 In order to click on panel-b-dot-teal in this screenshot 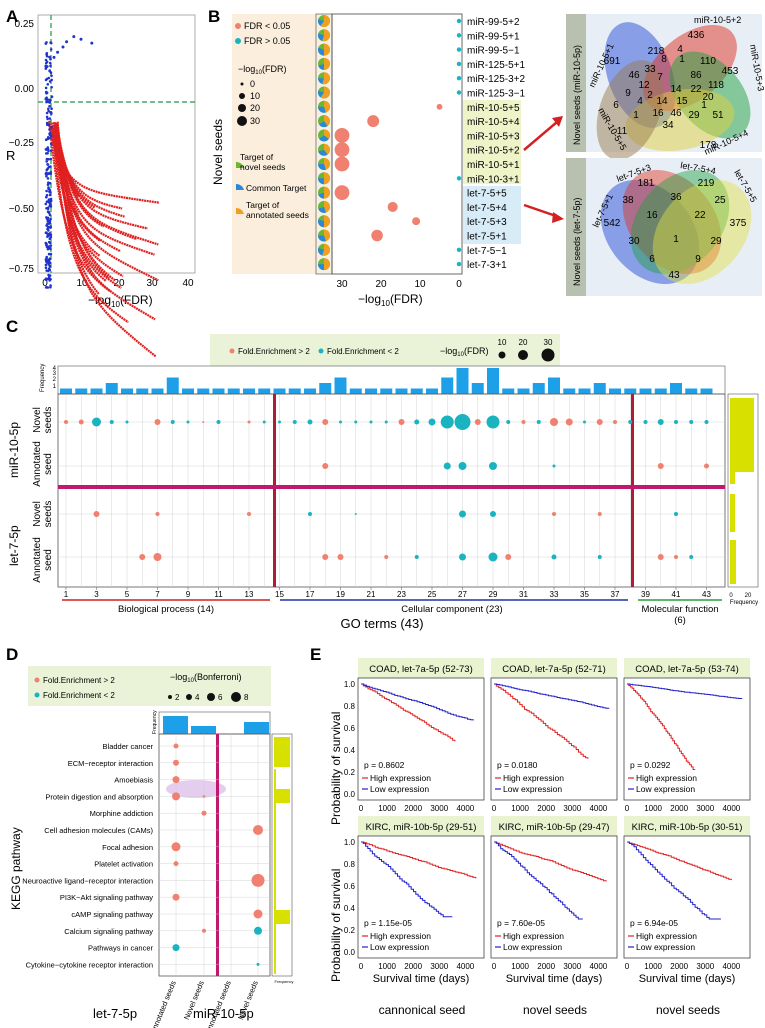, I will do `click(459, 21)`.